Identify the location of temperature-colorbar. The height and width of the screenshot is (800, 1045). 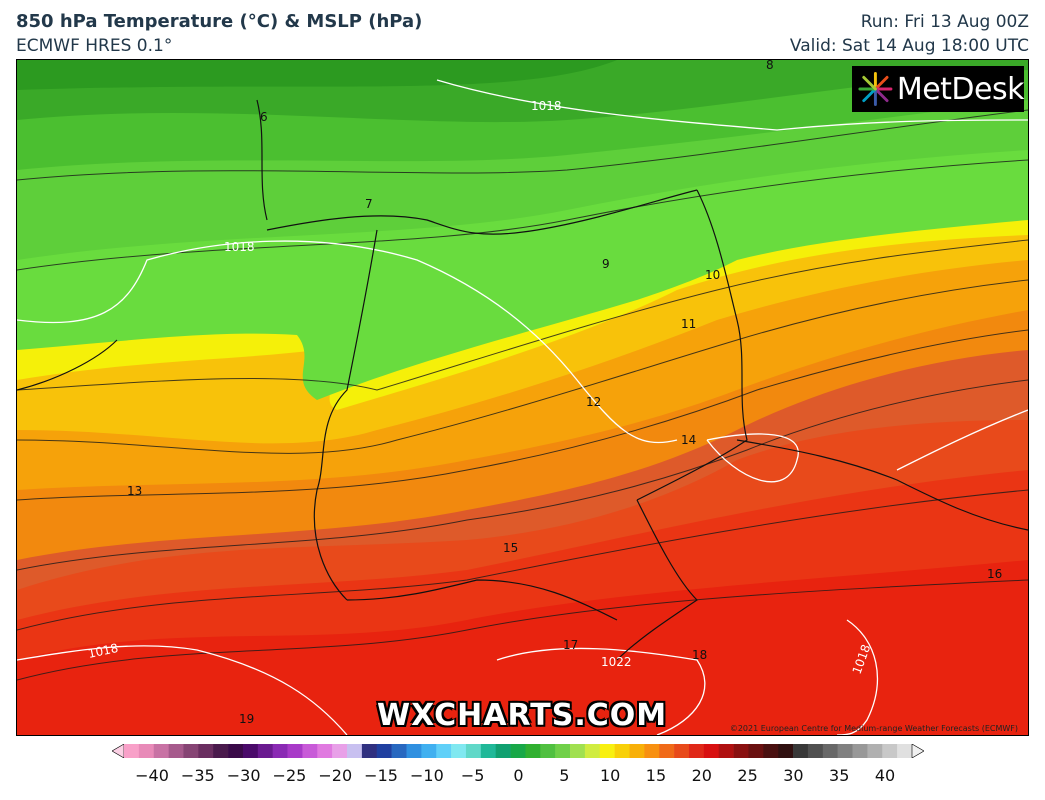
(518, 751).